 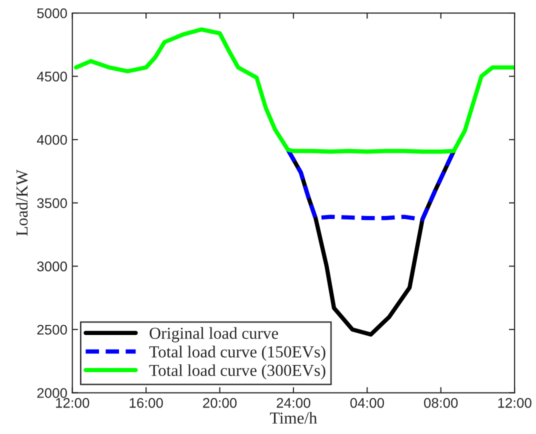 What do you see at coordinates (52, 267) in the screenshot?
I see `y-tick-label: 3000` at bounding box center [52, 267].